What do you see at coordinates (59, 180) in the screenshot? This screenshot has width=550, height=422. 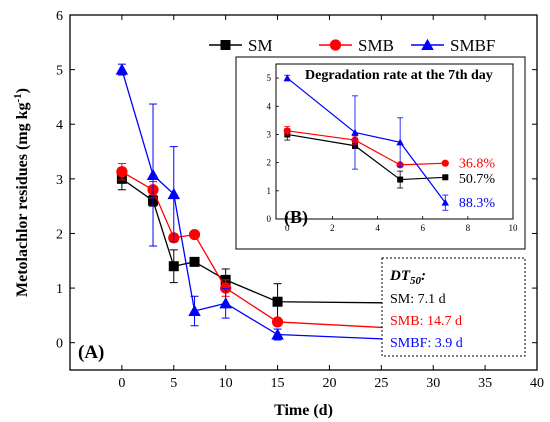 I see `y-tick-label: 3` at bounding box center [59, 180].